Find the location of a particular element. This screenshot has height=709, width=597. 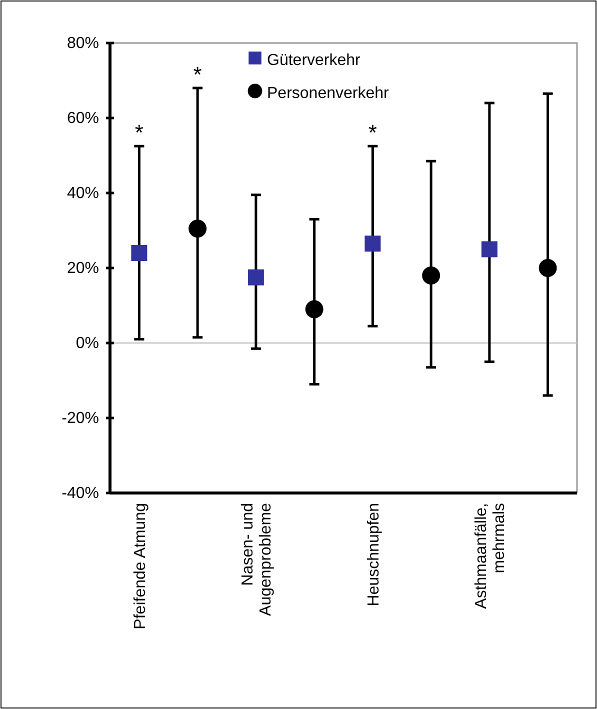

x-tick-label: Pfeifende Atmung is located at coordinates (140, 566).